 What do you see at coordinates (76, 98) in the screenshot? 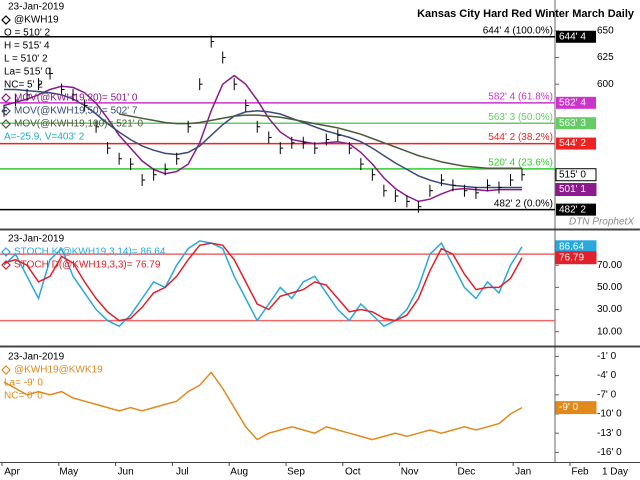
I see `legend-entry: MOV(@KWH19,20)= 501' 0` at bounding box center [76, 98].